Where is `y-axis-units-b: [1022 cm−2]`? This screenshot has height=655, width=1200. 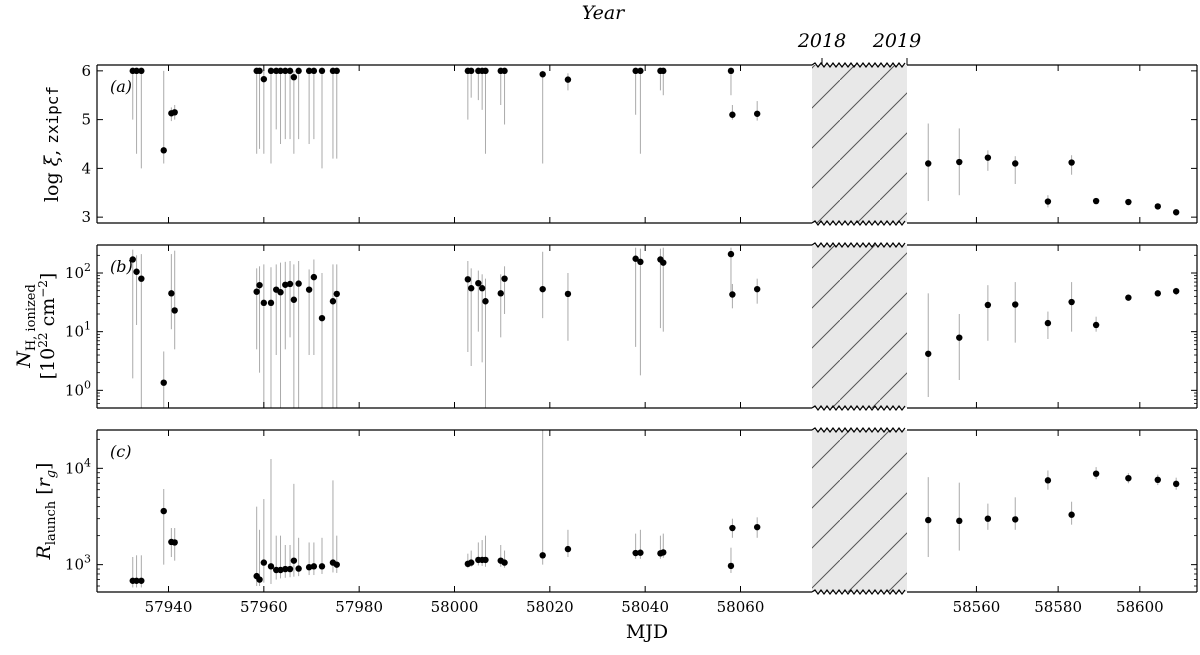
y-axis-units-b: [1022 cm−2] is located at coordinates (47, 326).